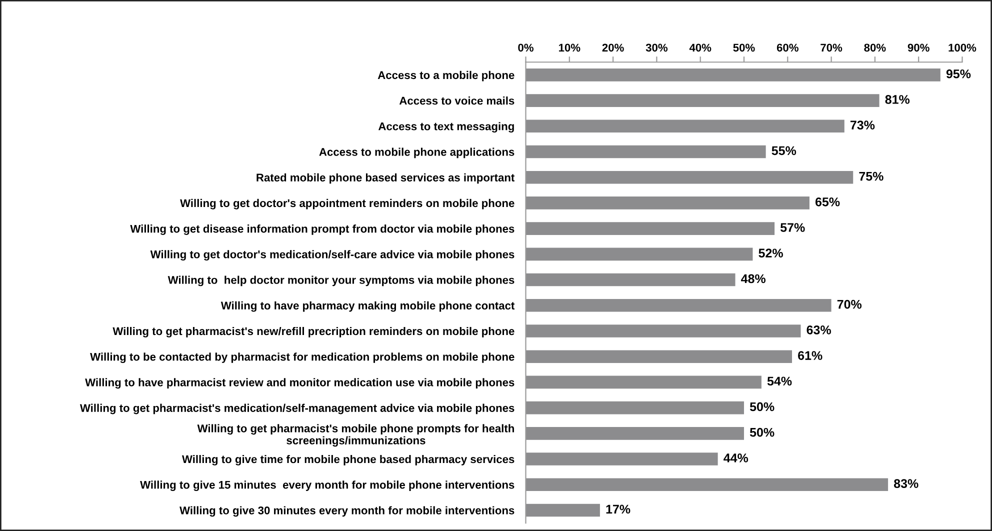 The image size is (992, 531). What do you see at coordinates (958, 73) in the screenshot?
I see `data-label: 95%` at bounding box center [958, 73].